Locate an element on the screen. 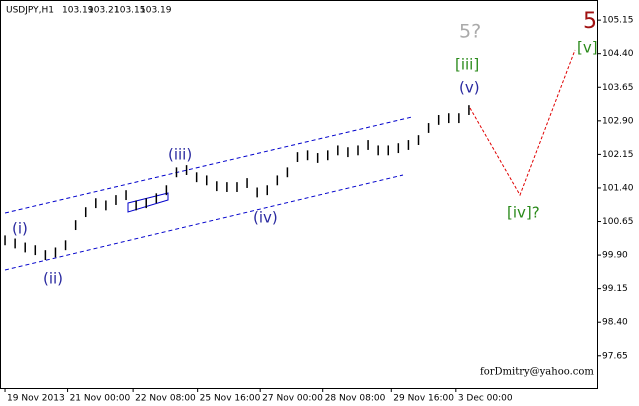 The image size is (639, 406). x-tick-label: 28 Nov 08:00 is located at coordinates (355, 399).